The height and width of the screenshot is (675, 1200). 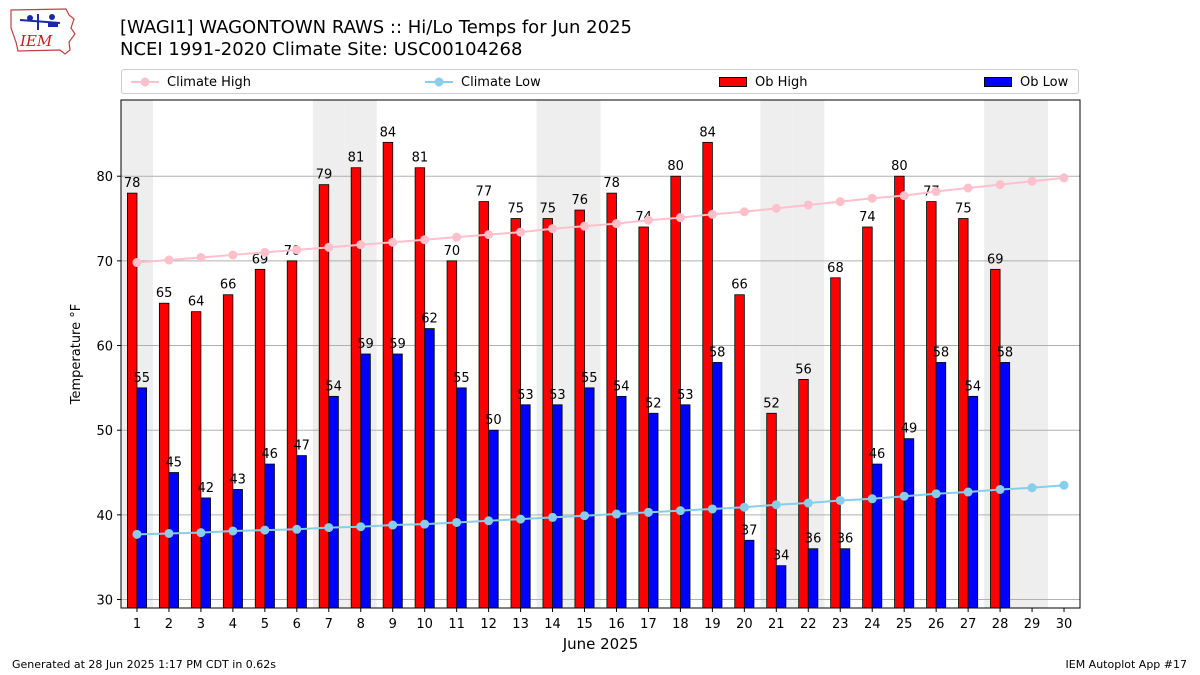 I want to click on ob-low-label-day-18: 53, so click(x=685, y=395).